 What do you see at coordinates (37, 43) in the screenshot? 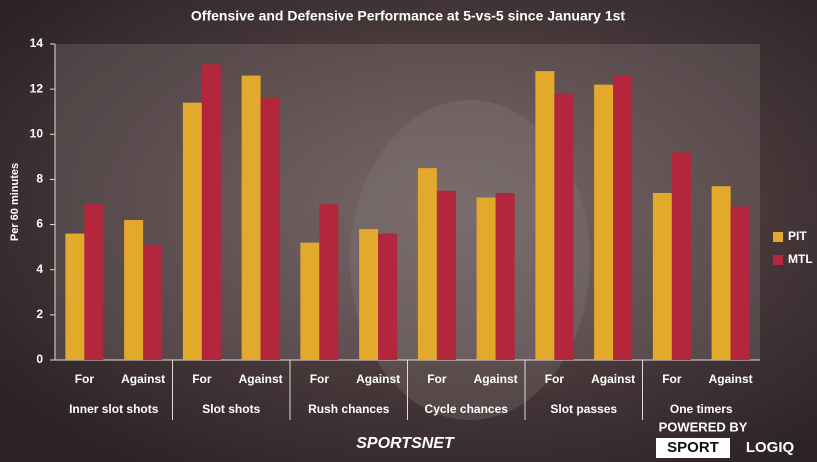
I see `y-tick-label: 14` at bounding box center [37, 43].